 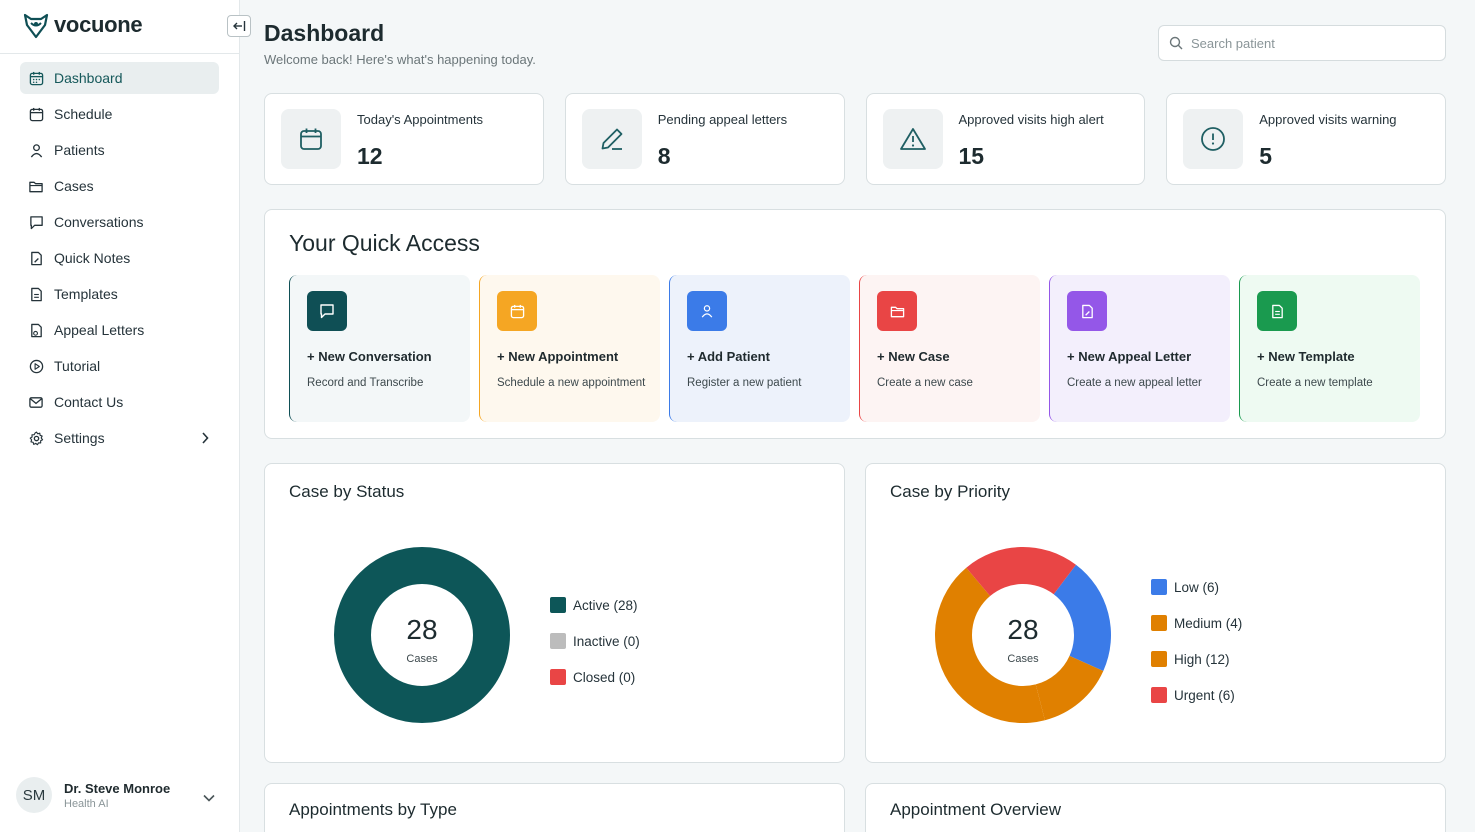 I want to click on sidebar-item-cases: Cases, so click(x=119, y=186).